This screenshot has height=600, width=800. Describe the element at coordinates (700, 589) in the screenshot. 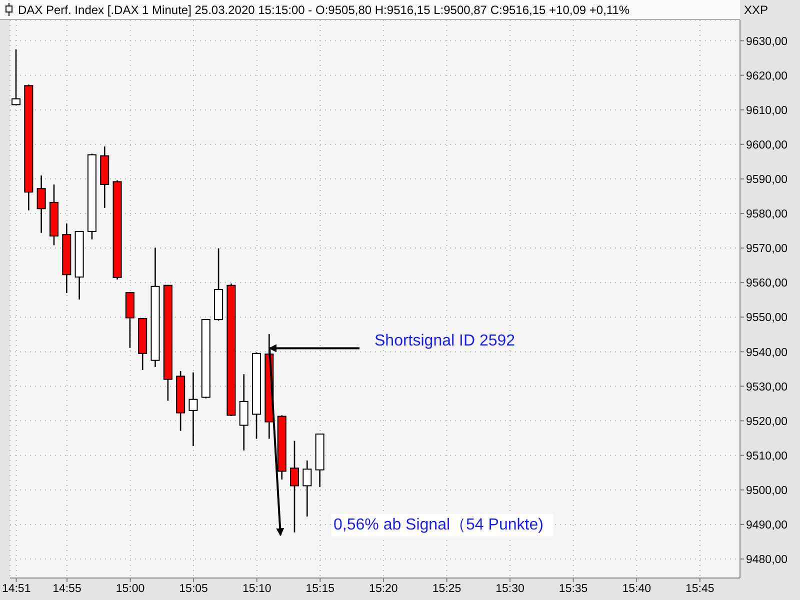

I see `x-tick-label: 15:45` at that location.